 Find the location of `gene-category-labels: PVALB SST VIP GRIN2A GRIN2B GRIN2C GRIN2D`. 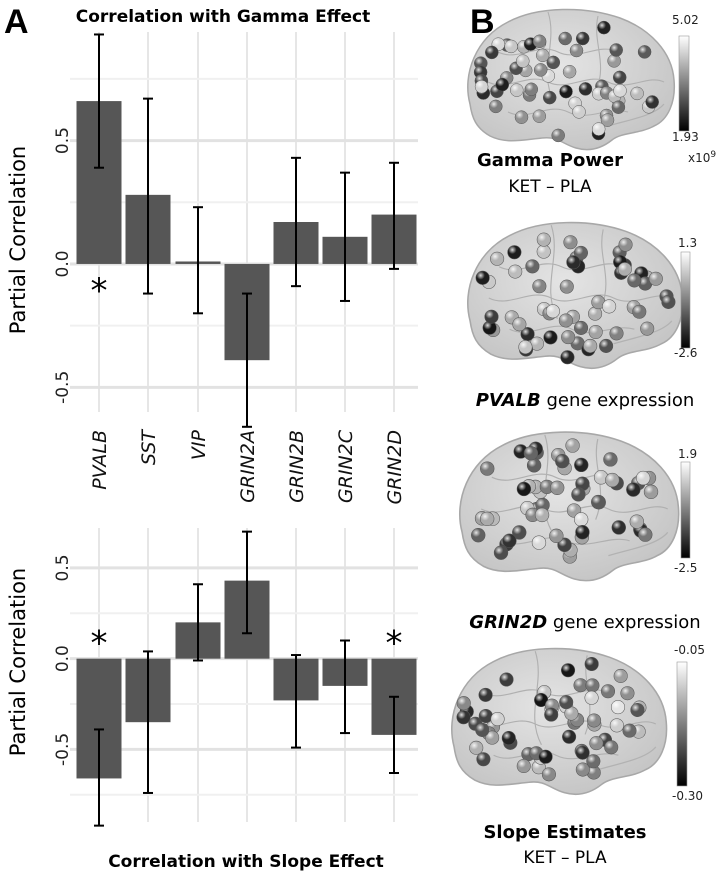

gene-category-labels: PVALB SST VIP GRIN2A GRIN2B GRIN2C GRIN2D is located at coordinates (247, 467).